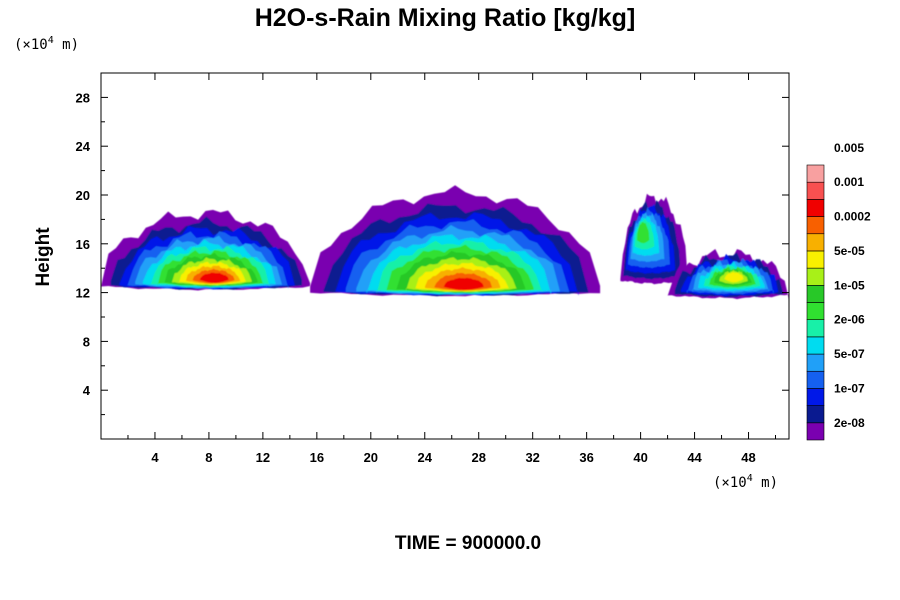 Image resolution: width=900 pixels, height=600 pixels. Describe the element at coordinates (849, 182) in the screenshot. I see `colorbar-label: 0.001` at that location.